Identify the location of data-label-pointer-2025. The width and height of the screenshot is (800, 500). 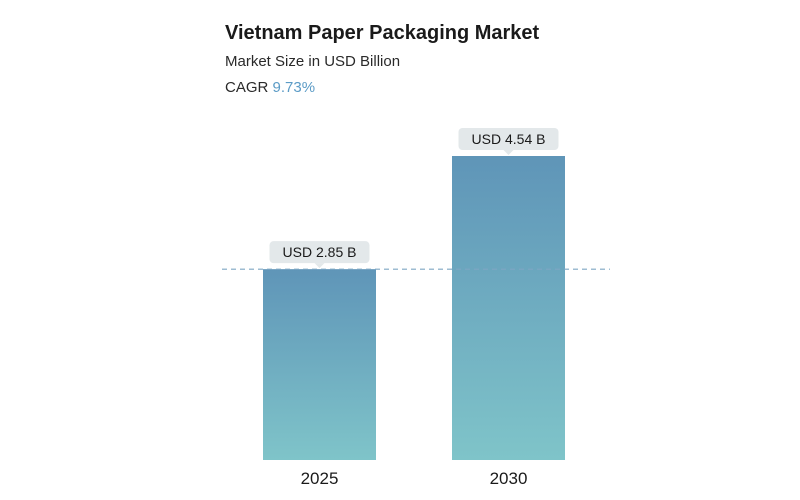
(319, 266).